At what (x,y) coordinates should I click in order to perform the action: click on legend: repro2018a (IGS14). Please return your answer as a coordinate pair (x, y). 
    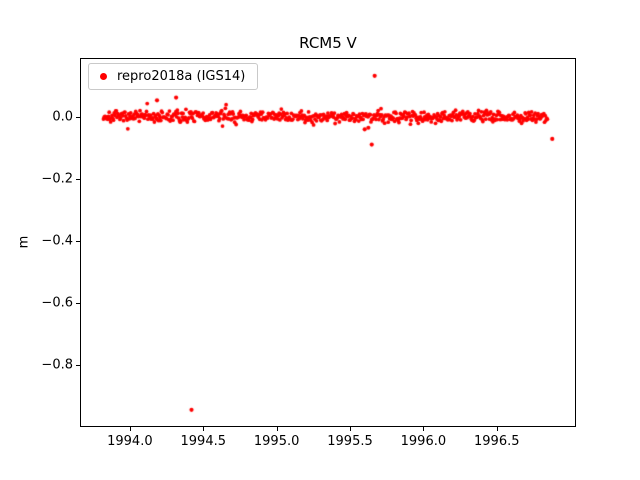
    Looking at the image, I should click on (173, 76).